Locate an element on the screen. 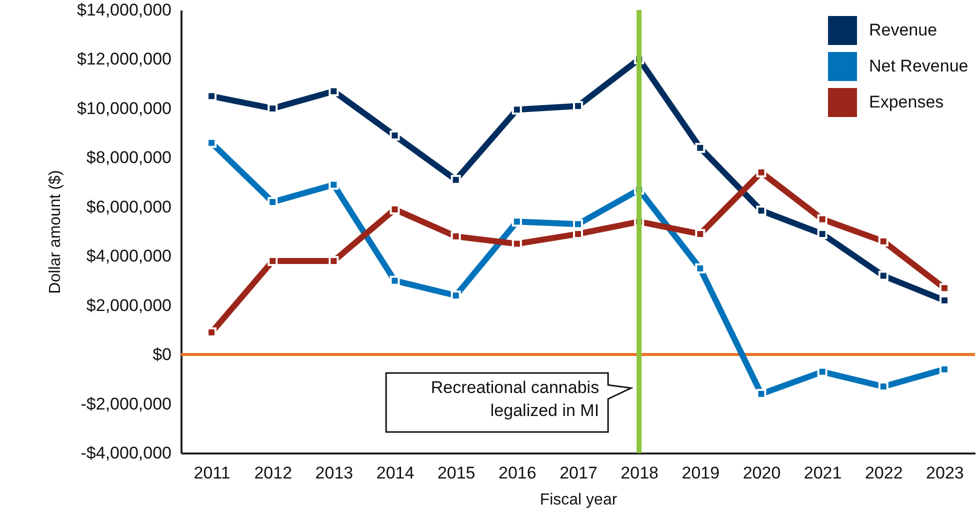 The height and width of the screenshot is (523, 979). x-tick-label: 2017 is located at coordinates (579, 473).